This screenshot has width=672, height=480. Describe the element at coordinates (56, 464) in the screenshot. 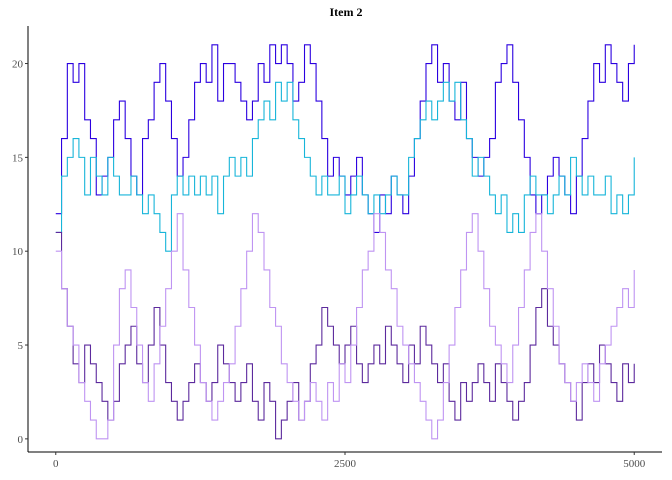

I see `x-tick-label: 0` at that location.